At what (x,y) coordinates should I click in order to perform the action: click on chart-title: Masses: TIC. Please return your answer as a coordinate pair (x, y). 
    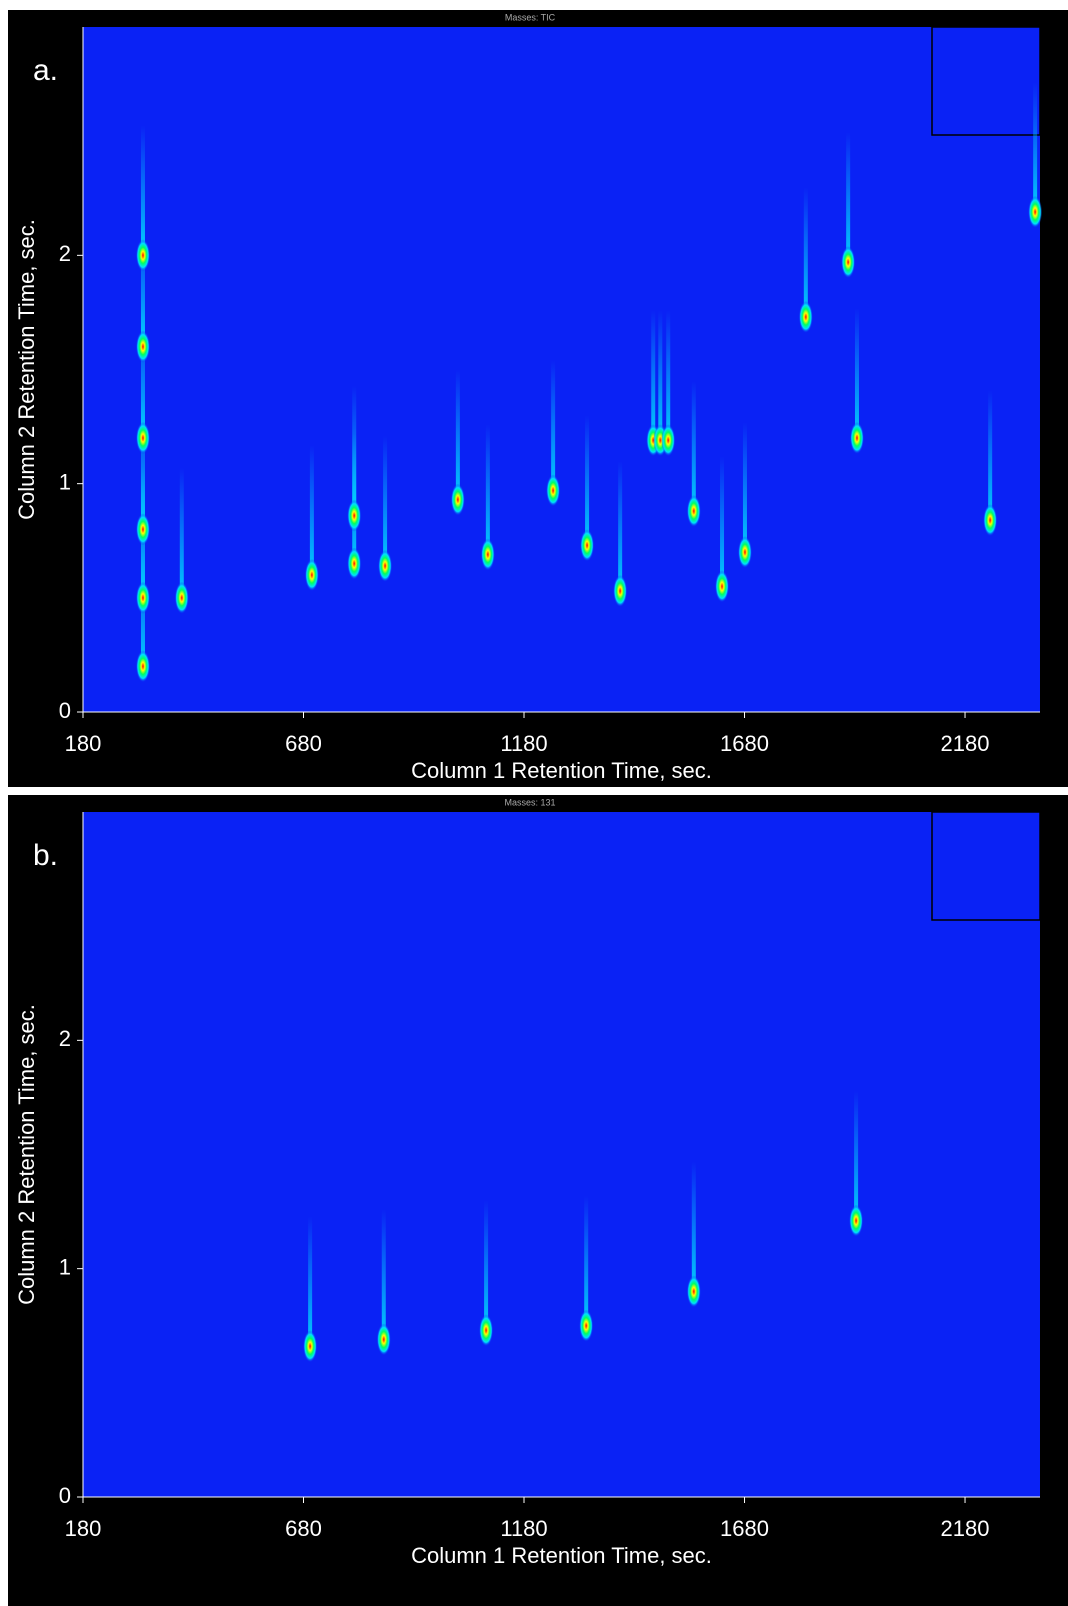
    Looking at the image, I should click on (530, 17).